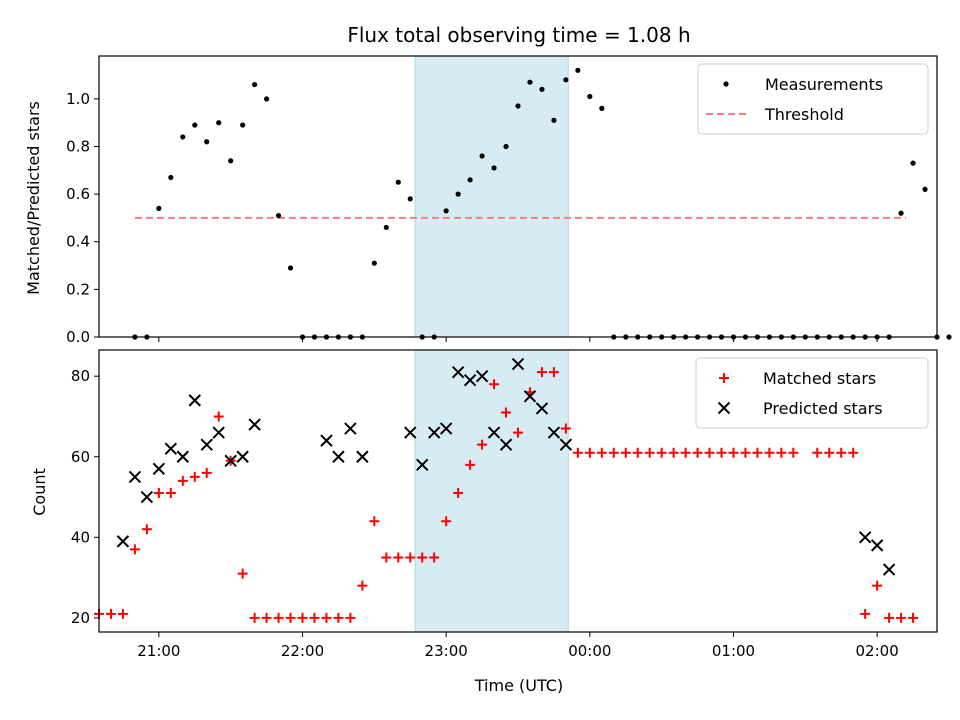 The image size is (960, 720). Describe the element at coordinates (491, 491) in the screenshot. I see `shaded-interval` at that location.